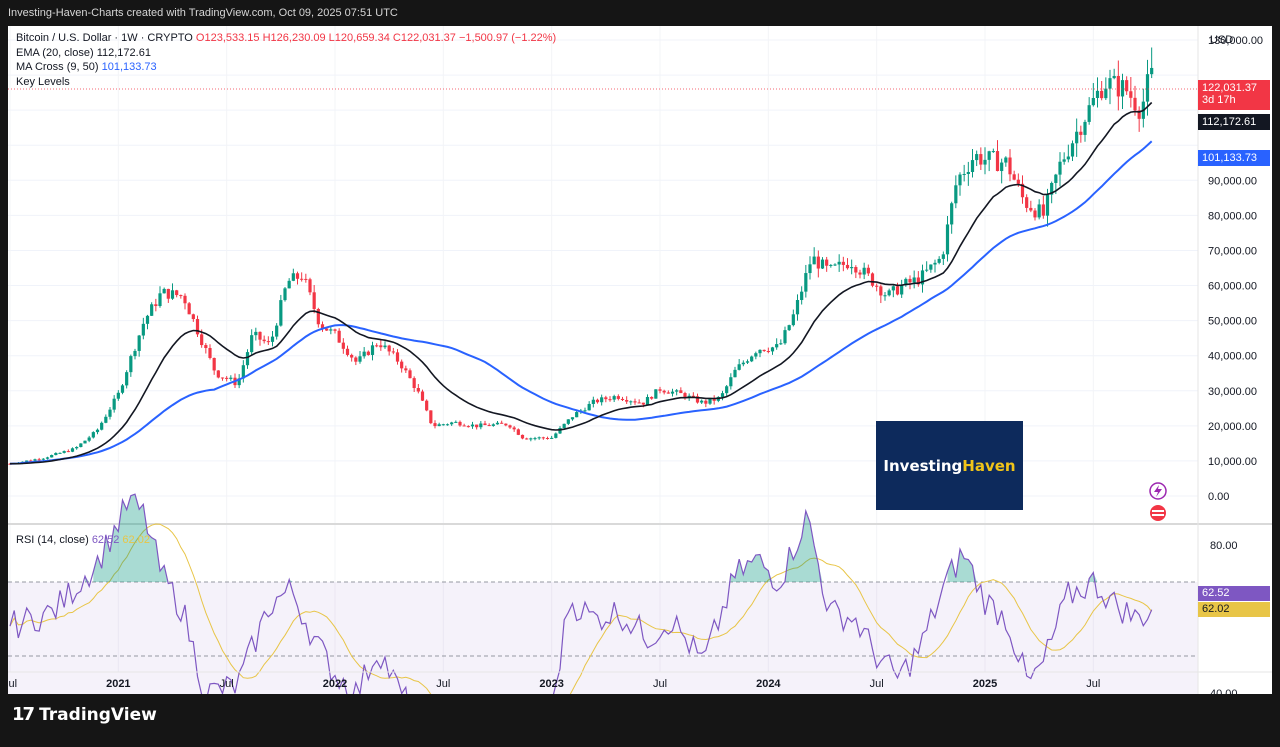  What do you see at coordinates (136, 540) in the screenshot?
I see `rsi-ma-value: 62.02` at bounding box center [136, 540].